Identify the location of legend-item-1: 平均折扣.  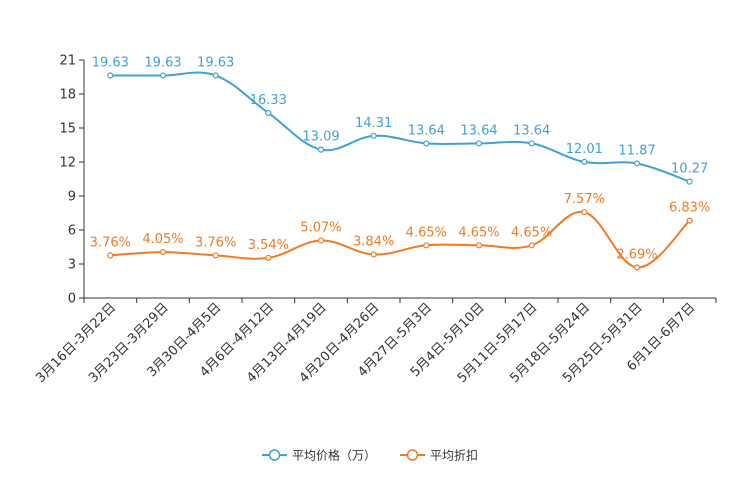
(439, 455).